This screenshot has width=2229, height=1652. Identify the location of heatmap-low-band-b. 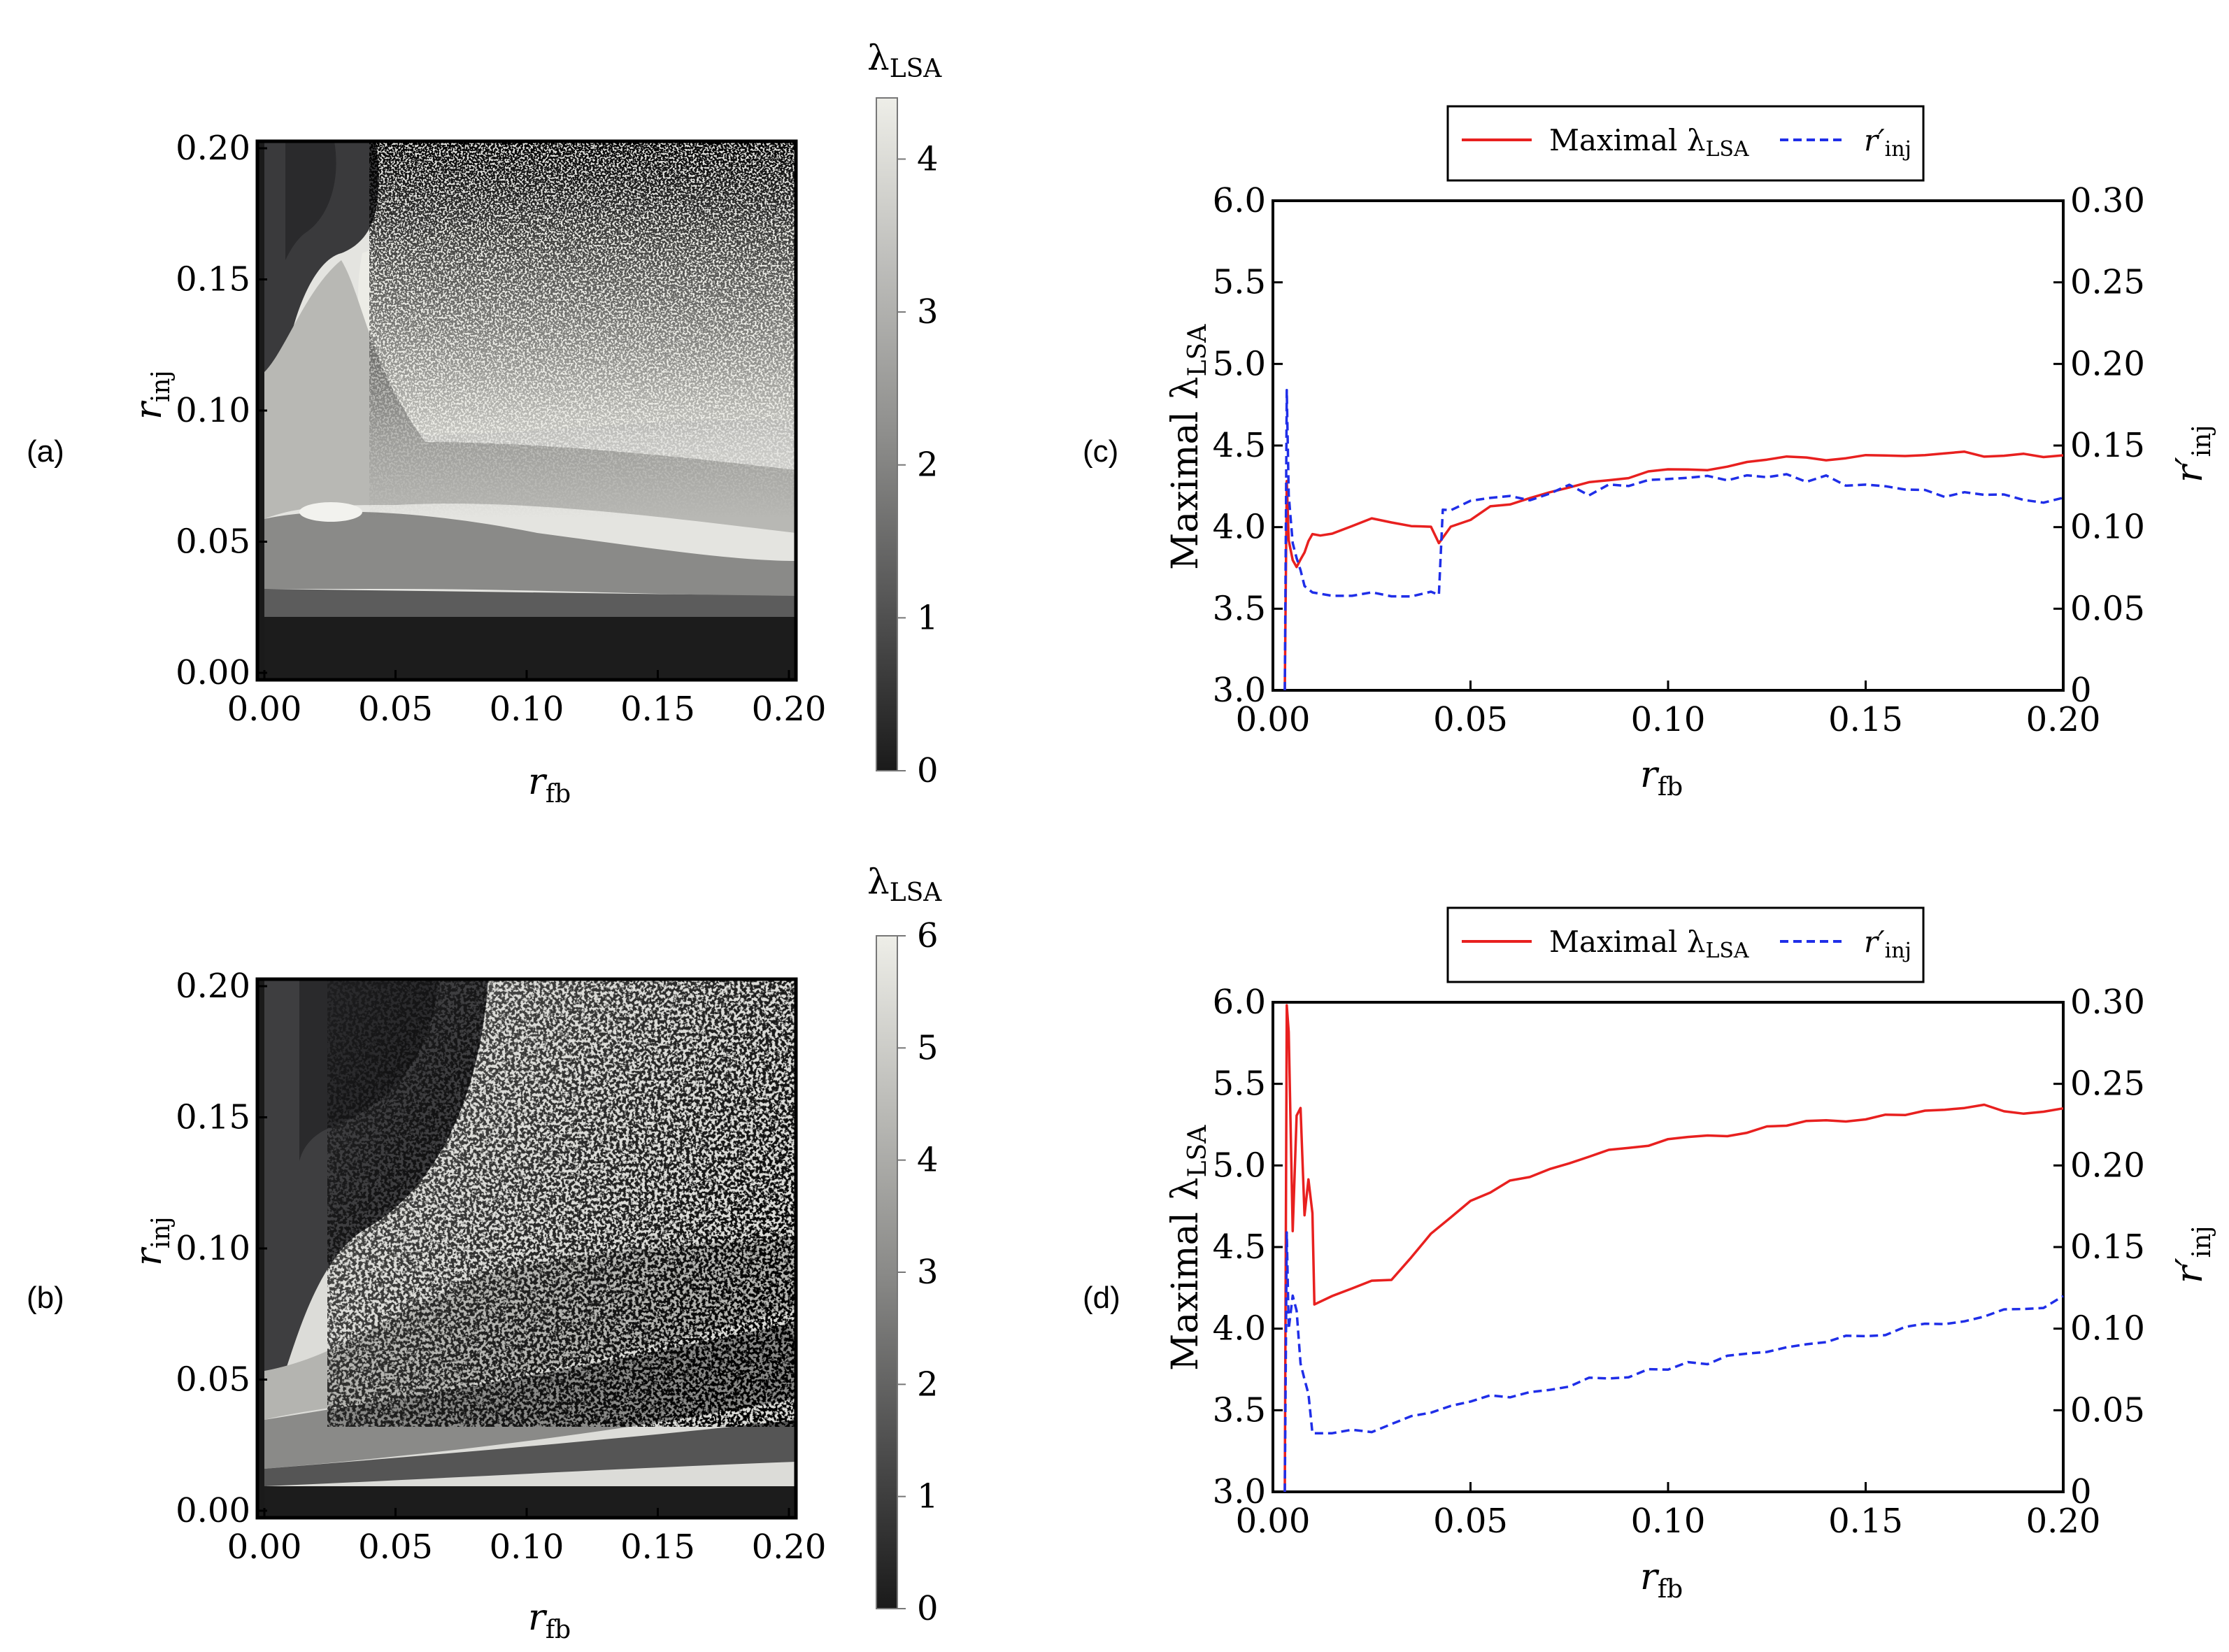
(530, 1502).